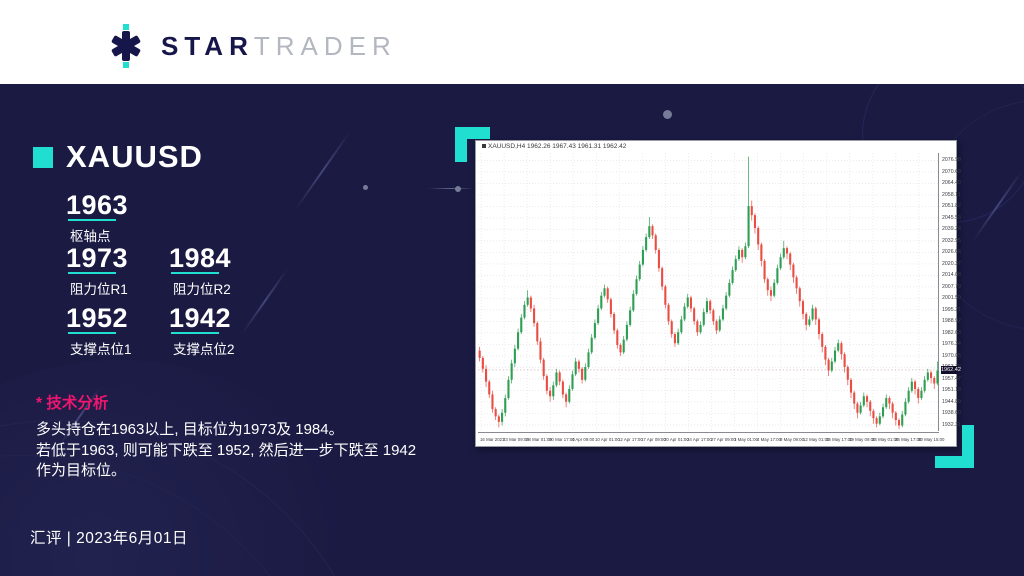  Describe the element at coordinates (99, 289) in the screenshot. I see `stat-label: 阻力位R1` at that location.